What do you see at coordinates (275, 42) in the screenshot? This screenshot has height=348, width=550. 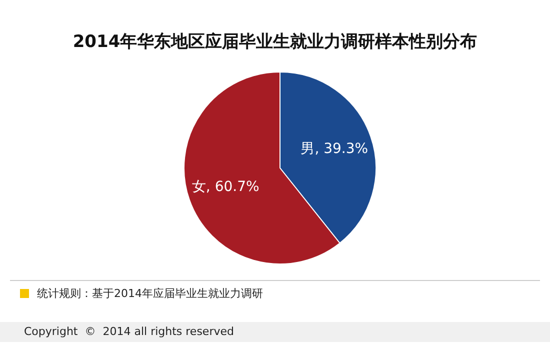 I see `chart-title: 2014年华东地区应届毕业生就业力调研样本性别分布` at bounding box center [275, 42].